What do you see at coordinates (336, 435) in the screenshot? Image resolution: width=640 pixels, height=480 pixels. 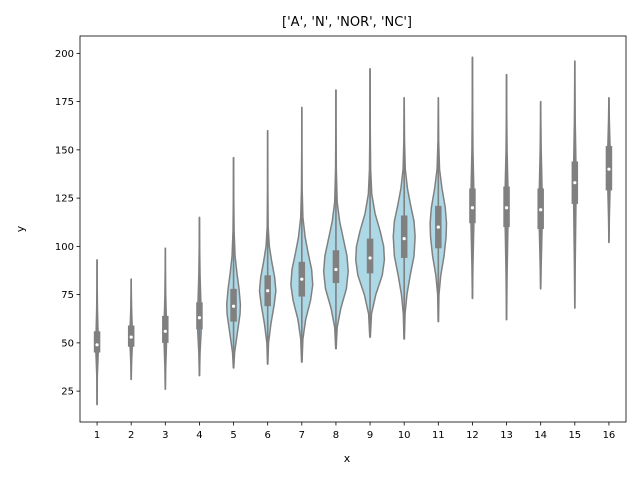 I see `x-tick-label: 8` at bounding box center [336, 435].